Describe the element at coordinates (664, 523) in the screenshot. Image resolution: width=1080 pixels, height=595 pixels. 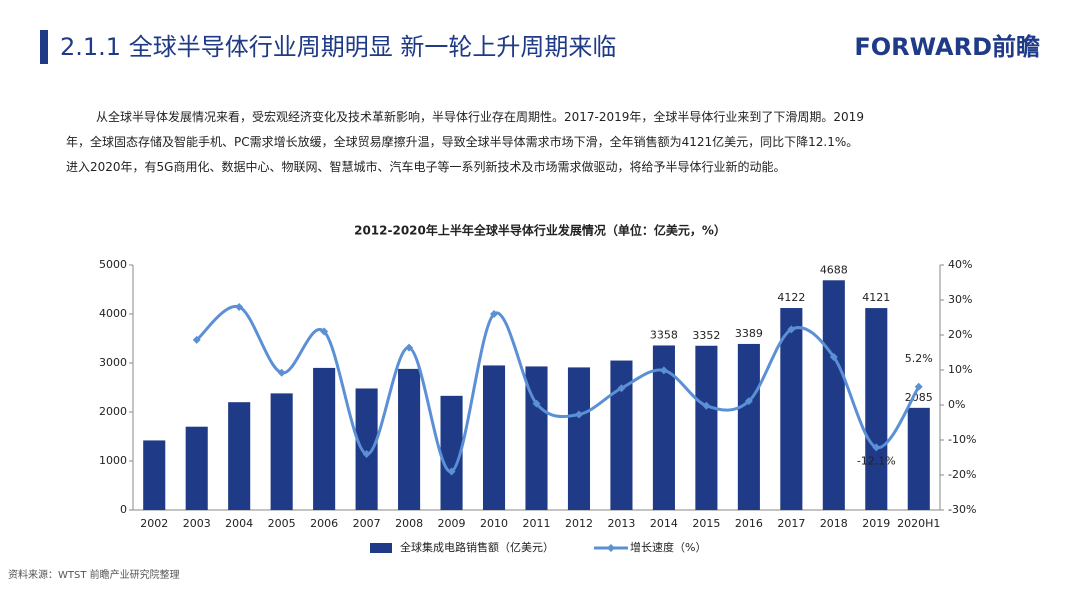
I see `x-tick-label: 2014` at that location.